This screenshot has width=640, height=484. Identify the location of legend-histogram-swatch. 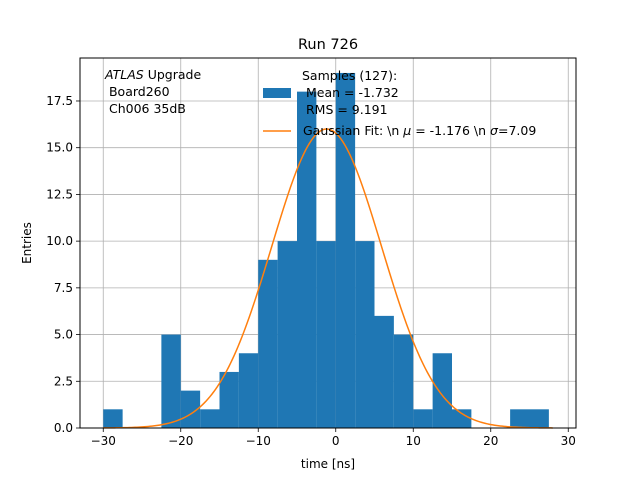
(277, 93).